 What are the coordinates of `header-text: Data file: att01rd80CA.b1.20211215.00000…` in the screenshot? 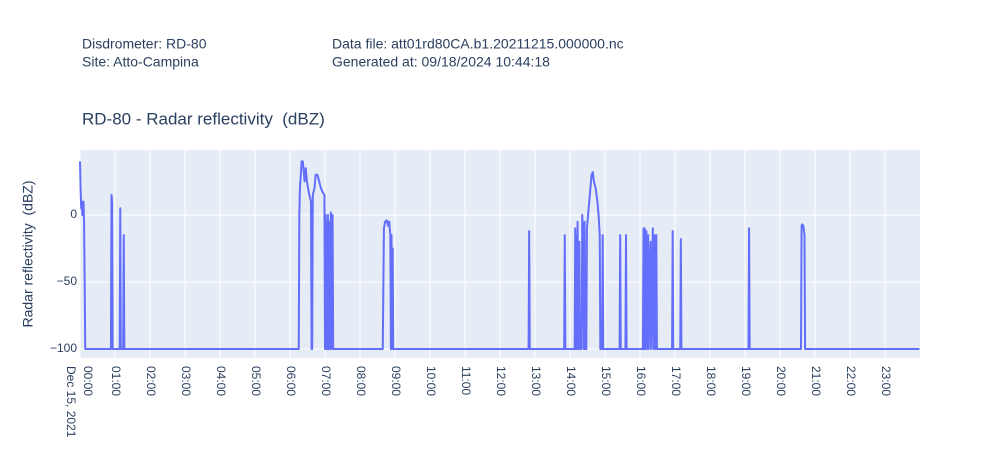 It's located at (478, 44).